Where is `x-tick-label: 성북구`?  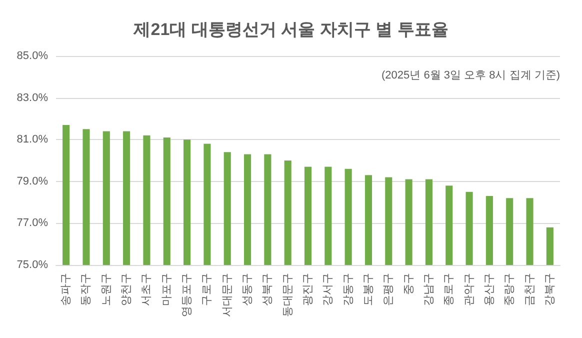
x-tick-label: 성북구 is located at coordinates (268, 289).